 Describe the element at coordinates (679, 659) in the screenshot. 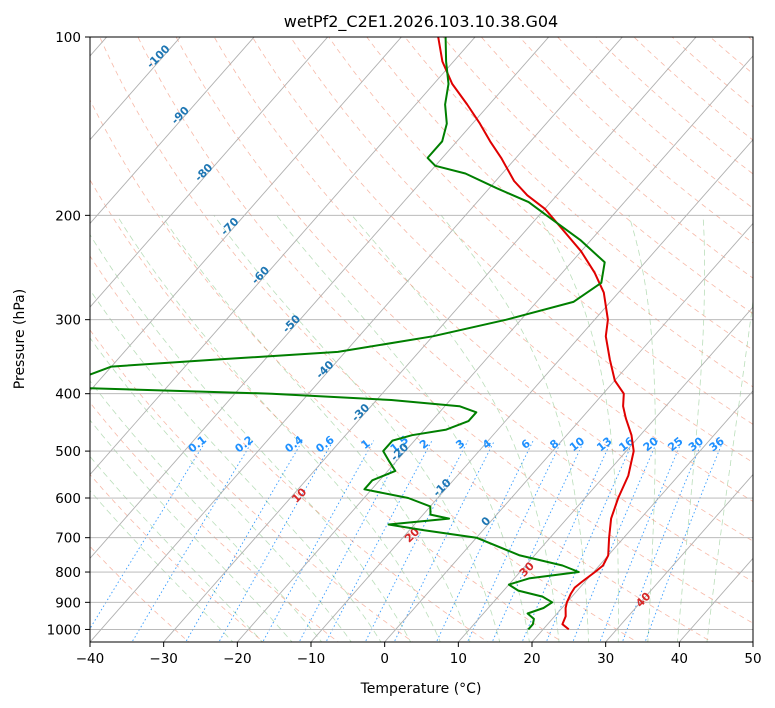

I see `x-tick-label: 40` at that location.